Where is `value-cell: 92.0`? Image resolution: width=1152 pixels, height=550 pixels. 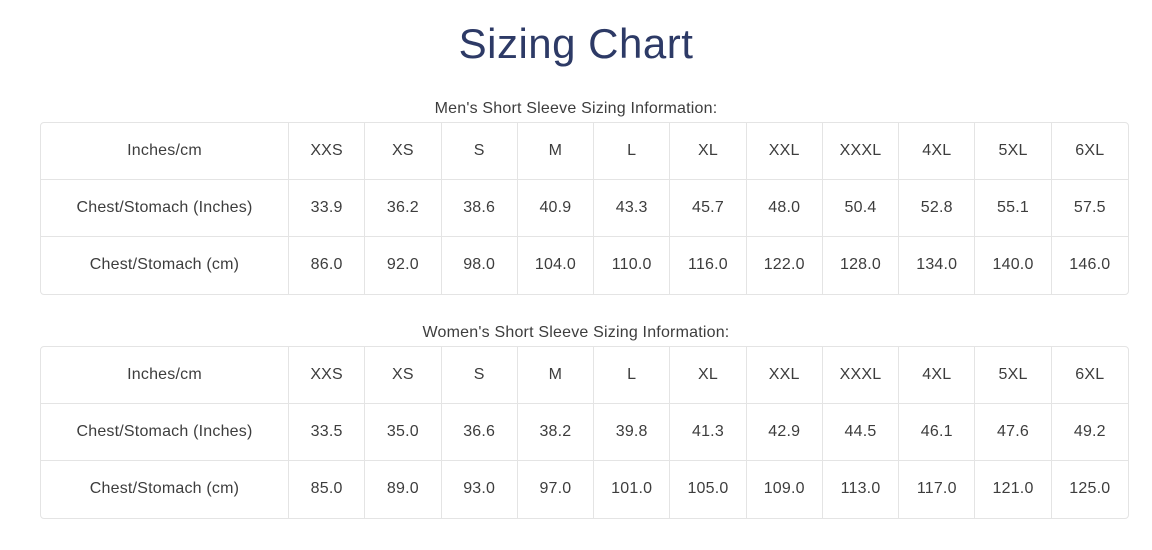
value-cell: 92.0 is located at coordinates (403, 265).